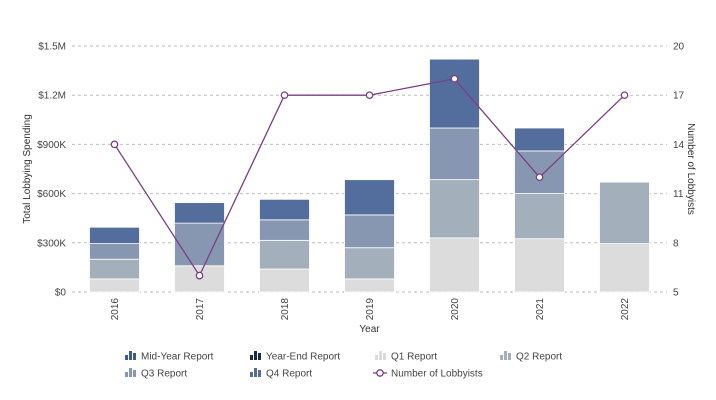 Image resolution: width=716 pixels, height=400 pixels. I want to click on x-axis-title: Year, so click(369, 329).